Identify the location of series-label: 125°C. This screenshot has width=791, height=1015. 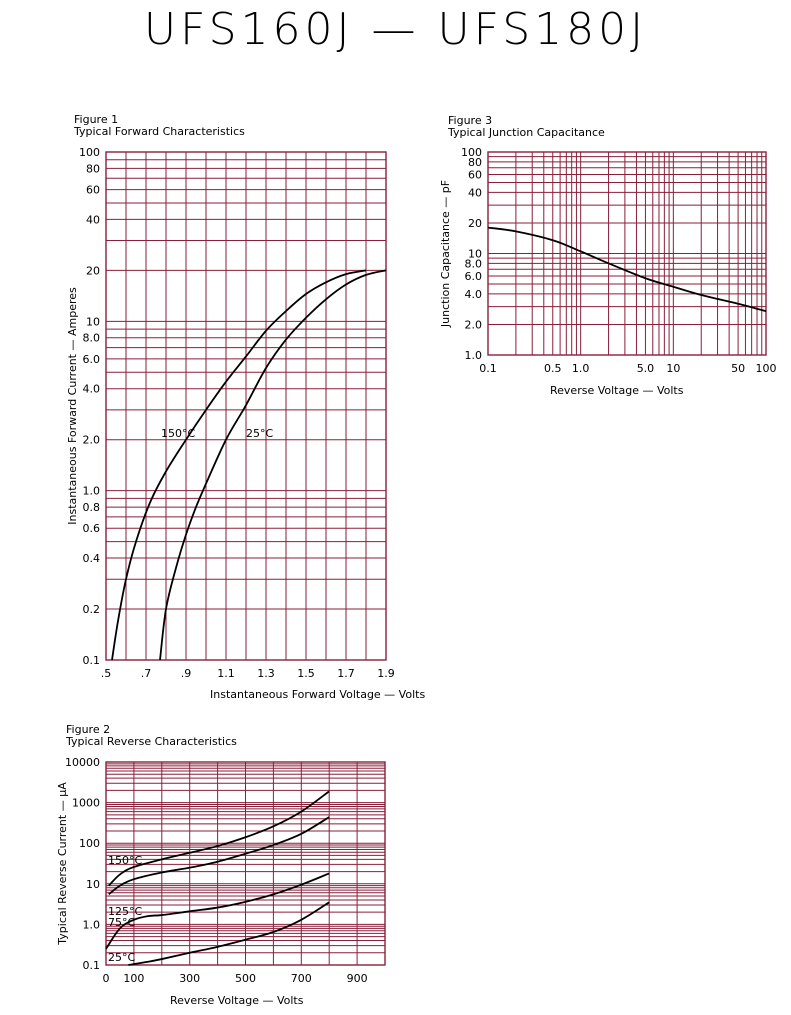
(125, 911).